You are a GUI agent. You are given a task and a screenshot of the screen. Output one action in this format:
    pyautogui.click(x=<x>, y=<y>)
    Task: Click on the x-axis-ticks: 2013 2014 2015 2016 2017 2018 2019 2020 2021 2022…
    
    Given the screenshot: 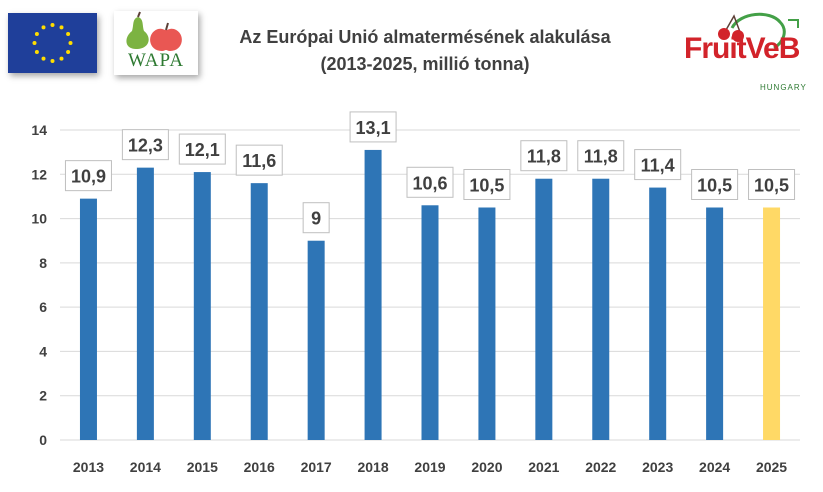 What is the action you would take?
    pyautogui.click(x=430, y=467)
    